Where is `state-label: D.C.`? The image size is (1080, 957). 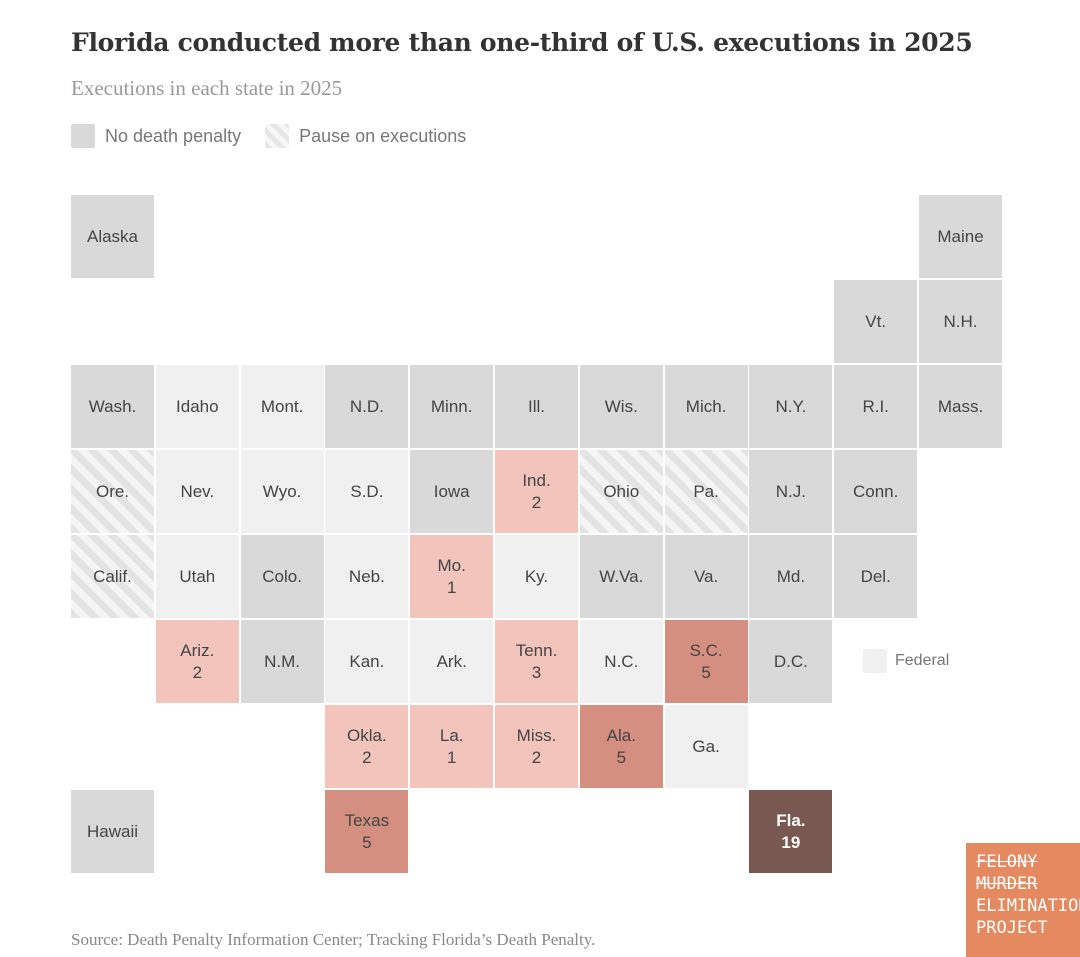
state-label: D.C. is located at coordinates (790, 661).